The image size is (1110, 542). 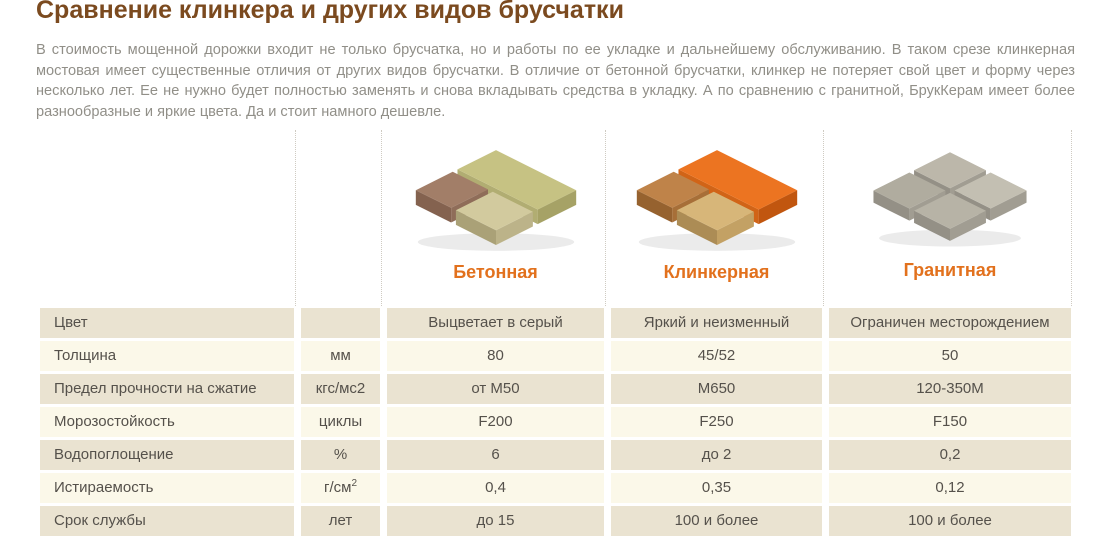 What do you see at coordinates (716, 356) in the screenshot?
I see `row-value: 45/52` at bounding box center [716, 356].